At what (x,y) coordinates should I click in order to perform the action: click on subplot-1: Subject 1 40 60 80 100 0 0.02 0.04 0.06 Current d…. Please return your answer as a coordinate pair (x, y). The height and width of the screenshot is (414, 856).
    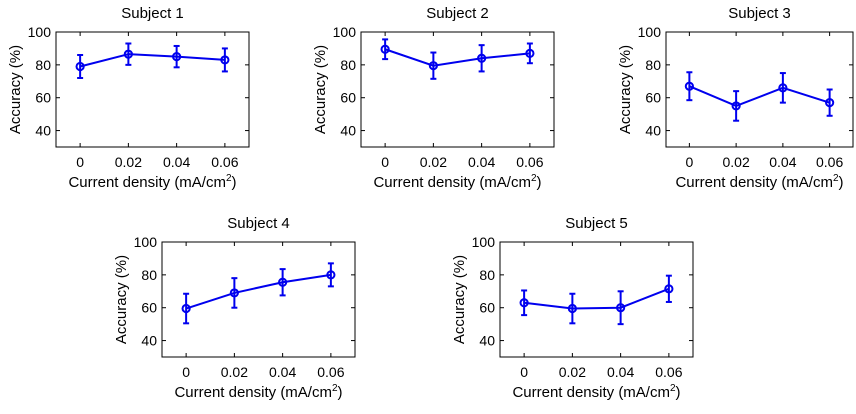
    Looking at the image, I should click on (128, 98).